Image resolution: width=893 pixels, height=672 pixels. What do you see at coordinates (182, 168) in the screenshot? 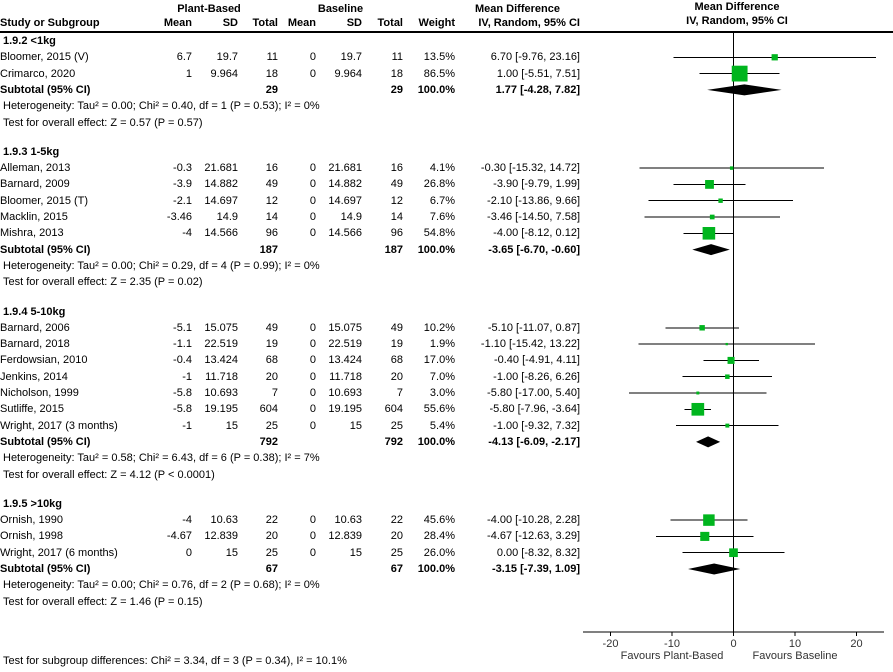
I see `plant-mean: -0.3` at bounding box center [182, 168].